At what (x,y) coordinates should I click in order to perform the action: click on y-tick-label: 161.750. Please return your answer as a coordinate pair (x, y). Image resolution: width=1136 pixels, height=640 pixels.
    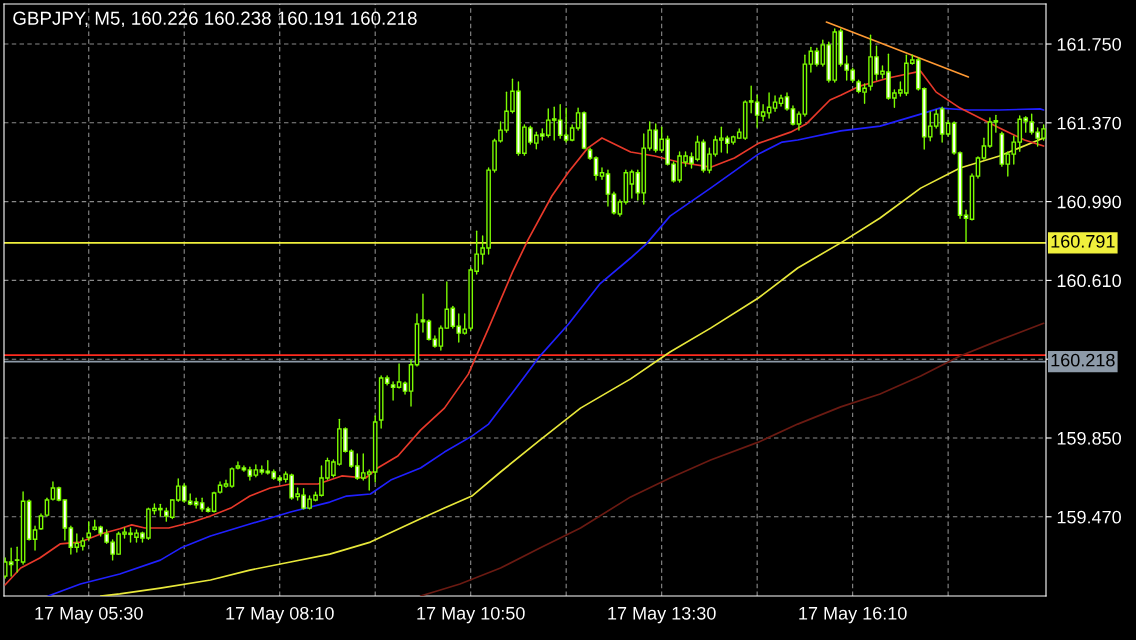
    Looking at the image, I should click on (1089, 44).